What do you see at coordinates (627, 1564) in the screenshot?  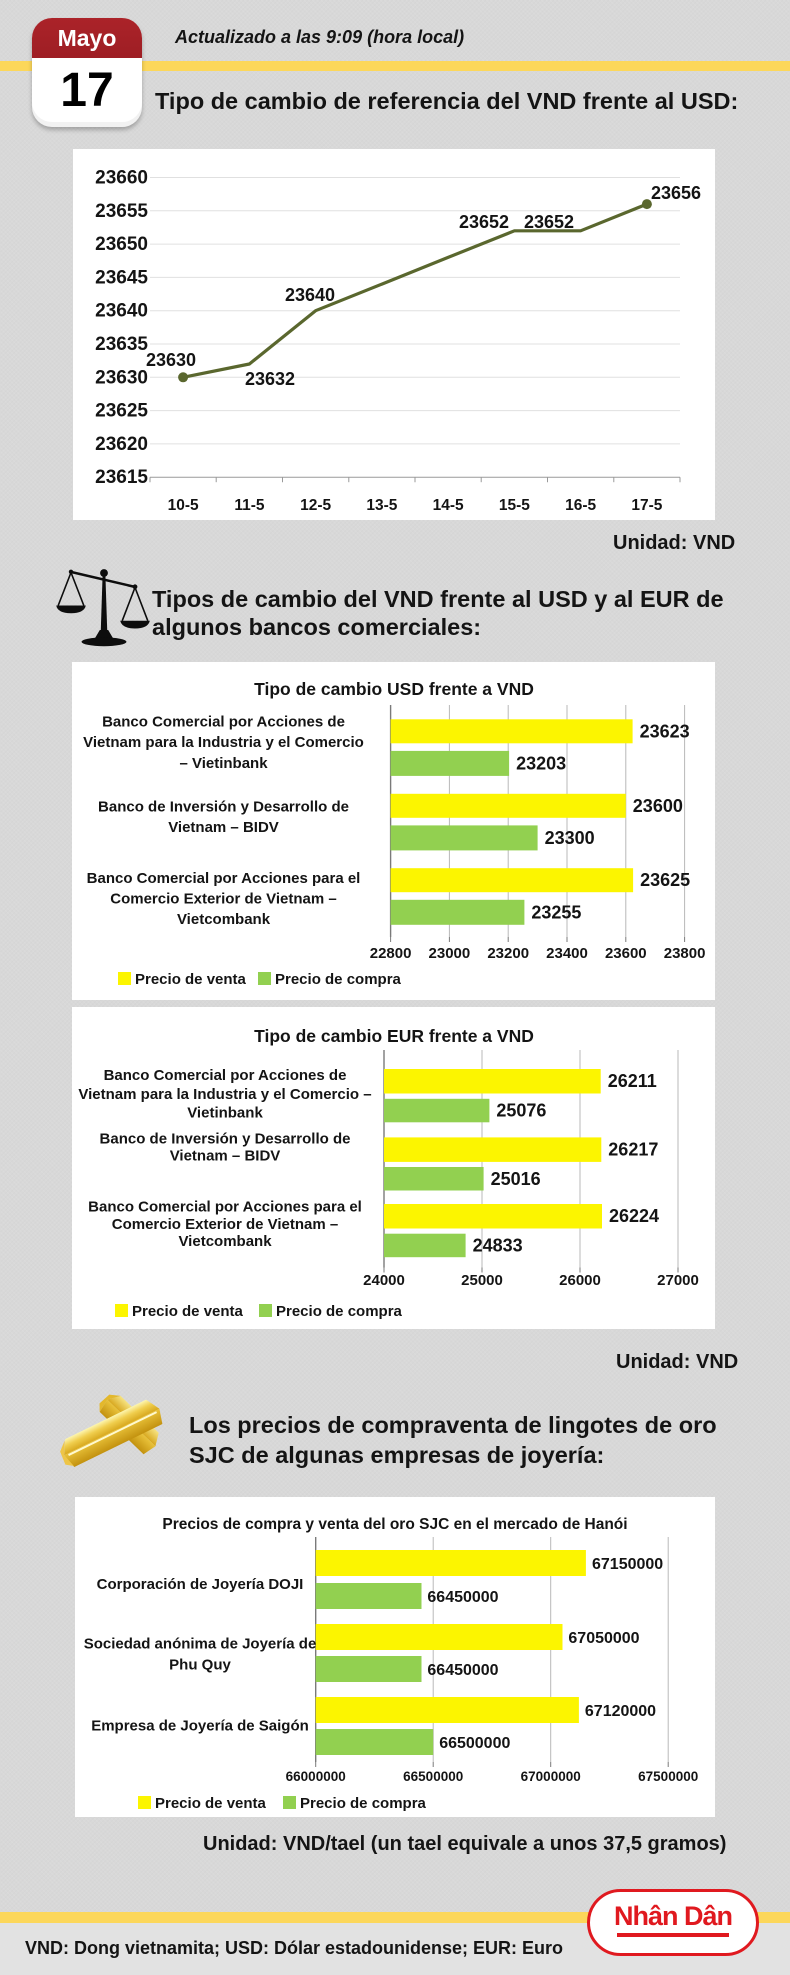 I see `svg-text: 67150000` at bounding box center [627, 1564].